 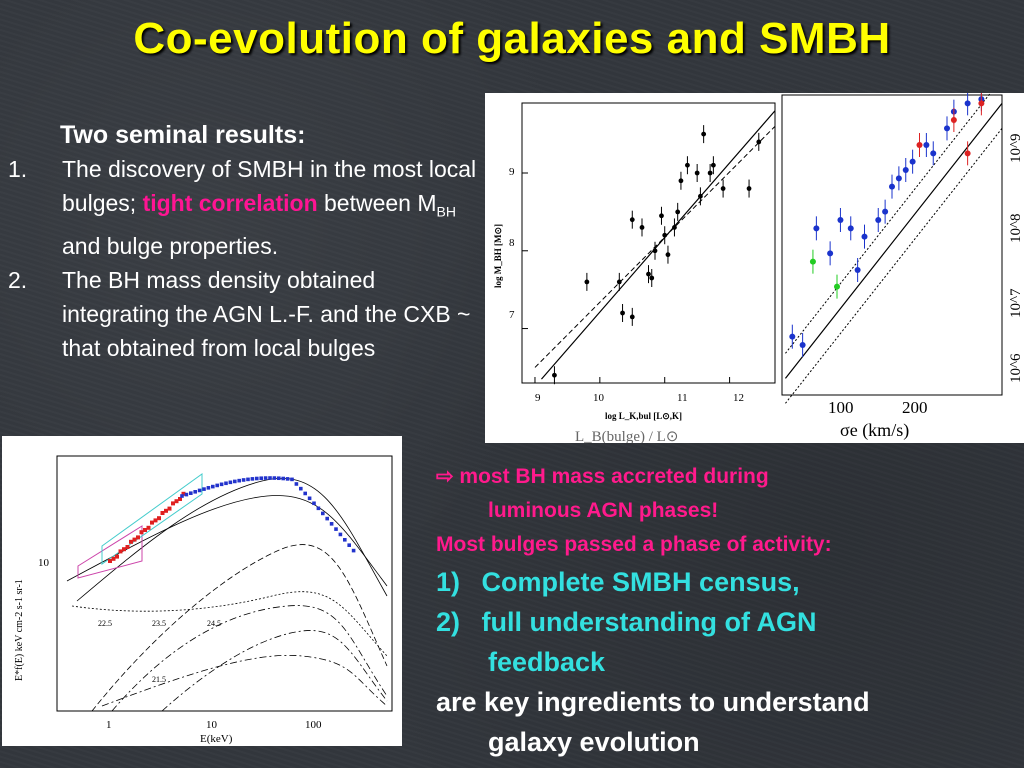 I want to click on p2-x-label: σe (km/s), so click(x=874, y=430).